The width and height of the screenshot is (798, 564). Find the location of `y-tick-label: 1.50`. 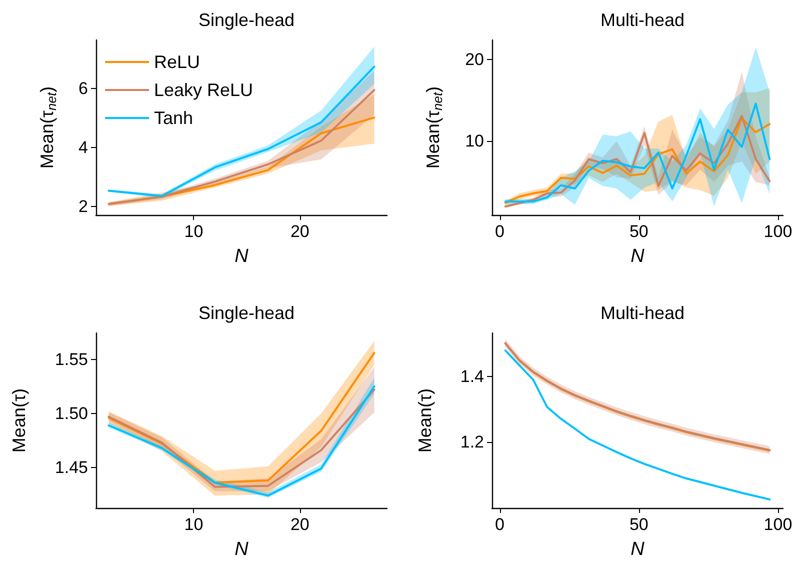

y-tick-label: 1.50 is located at coordinates (71, 413).